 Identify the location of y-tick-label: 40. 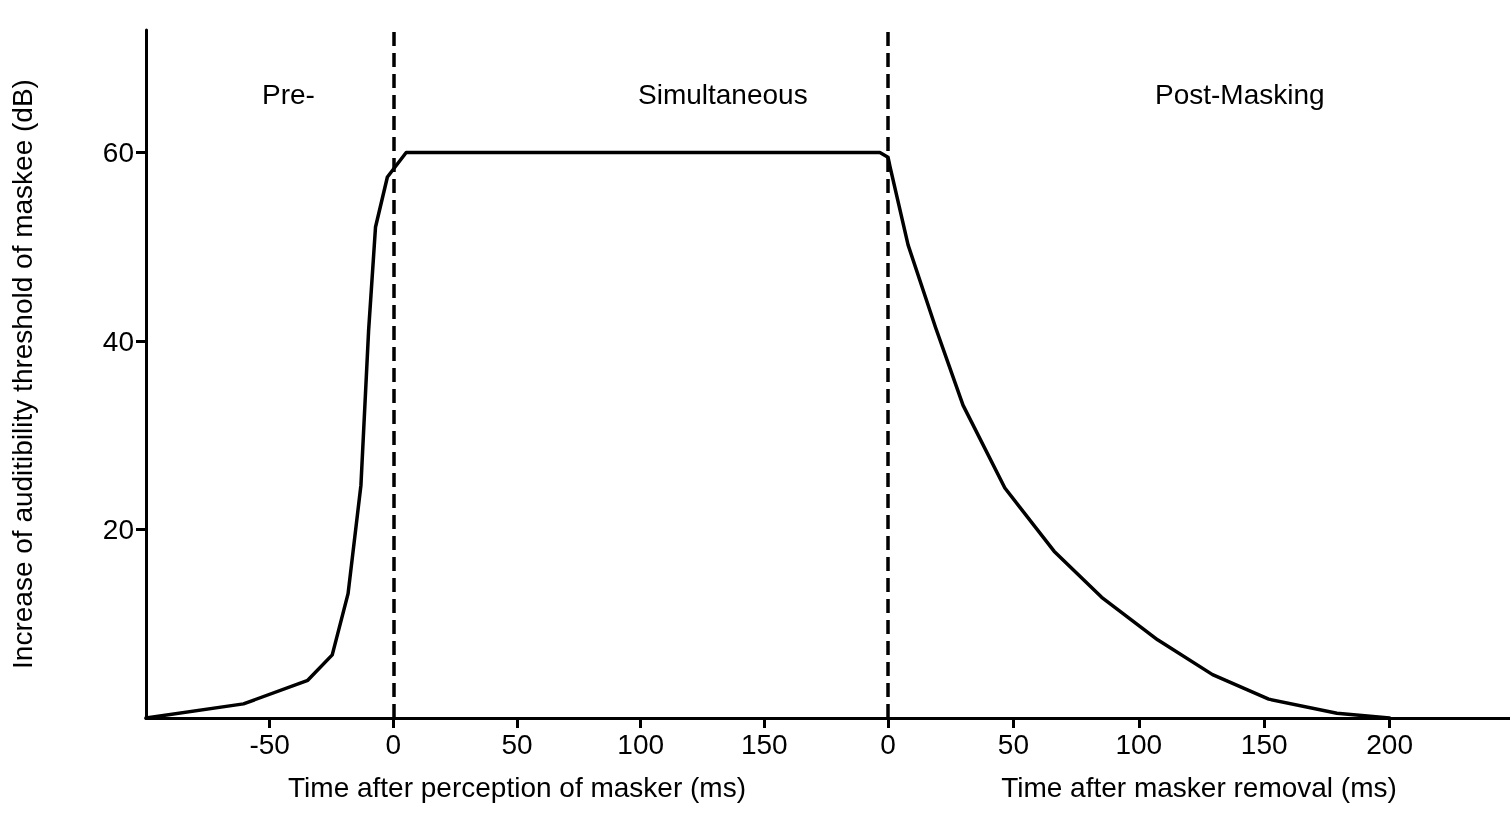
(118, 341).